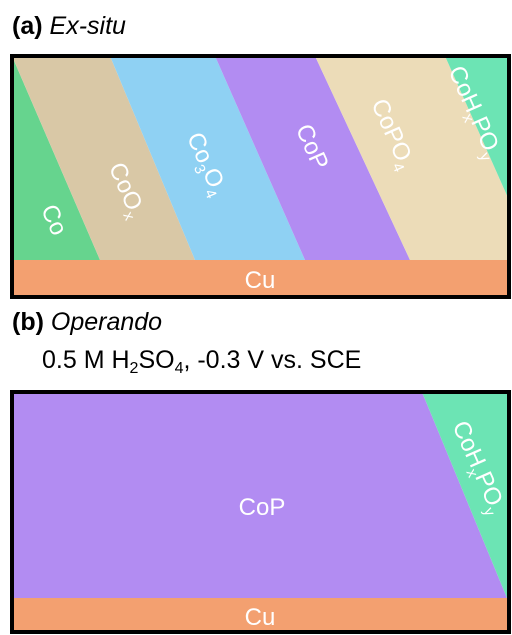  Describe the element at coordinates (477, 128) in the screenshot. I see `panel-a-layer-cohxpoy` at that location.